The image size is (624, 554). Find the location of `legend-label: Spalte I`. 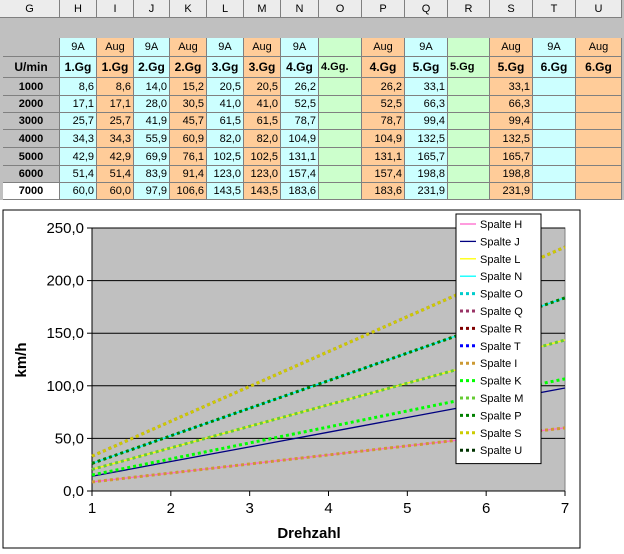

legend-label: Spalte I is located at coordinates (498, 364).